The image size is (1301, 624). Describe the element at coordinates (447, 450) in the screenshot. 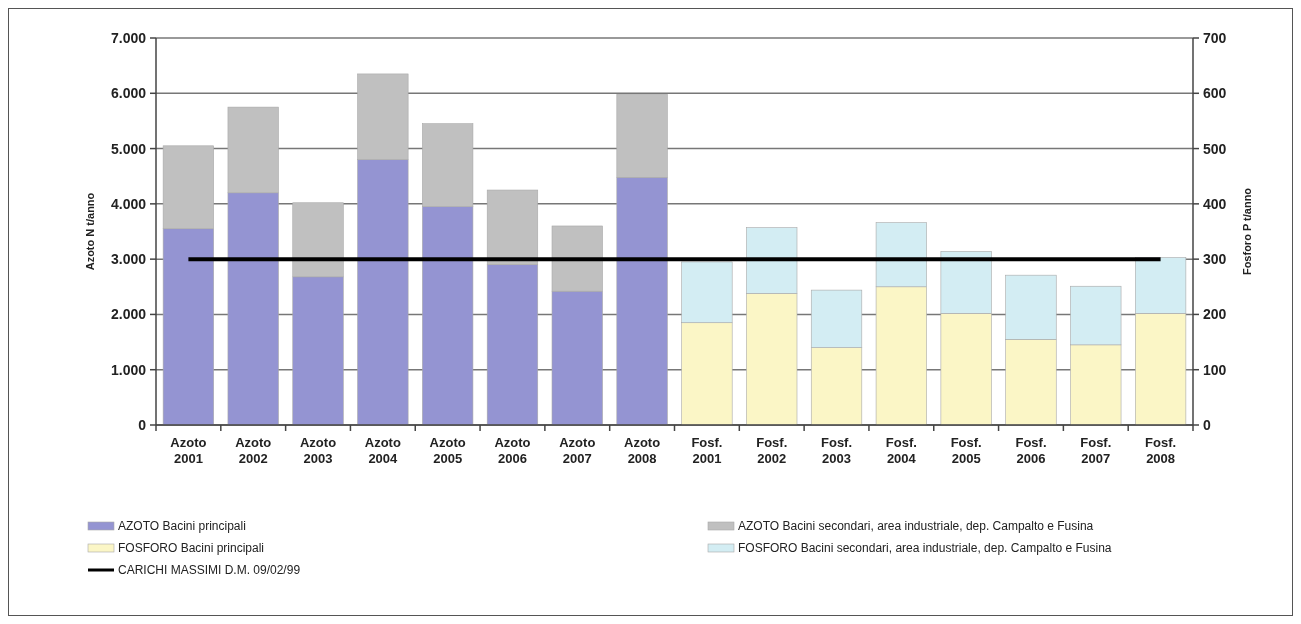

I see `x-tick-label: Azoto 2005` at that location.